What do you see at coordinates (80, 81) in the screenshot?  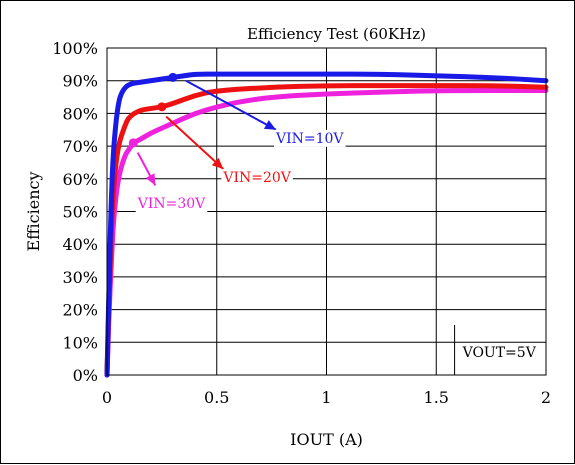 I see `y-tick-label: 90%` at bounding box center [80, 81].